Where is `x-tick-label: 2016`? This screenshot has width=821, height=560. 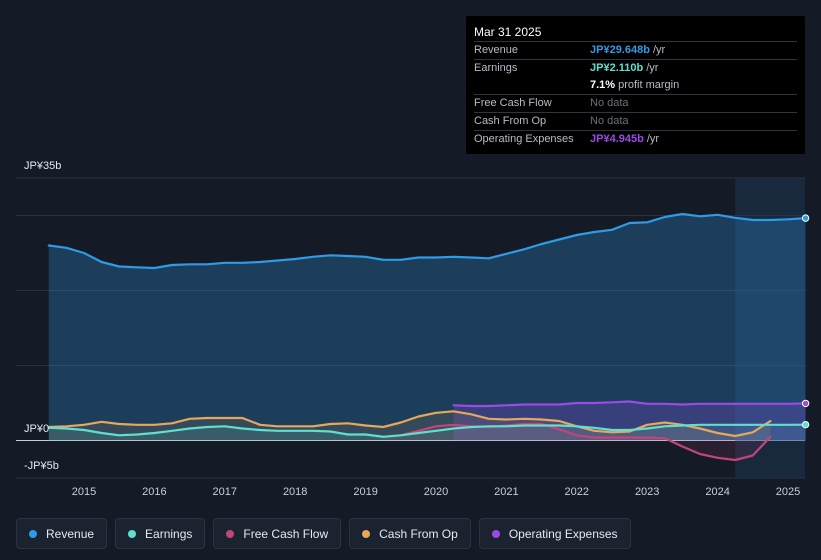
x-tick-label: 2016 is located at coordinates (154, 492).